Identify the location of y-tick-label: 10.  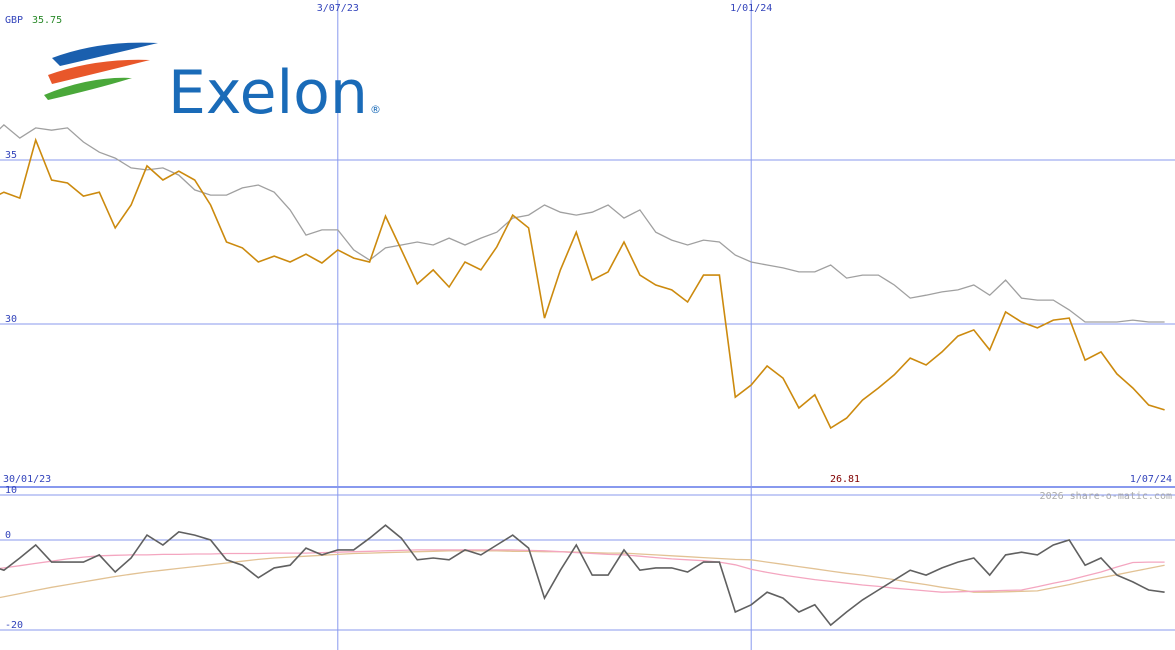
(11, 490).